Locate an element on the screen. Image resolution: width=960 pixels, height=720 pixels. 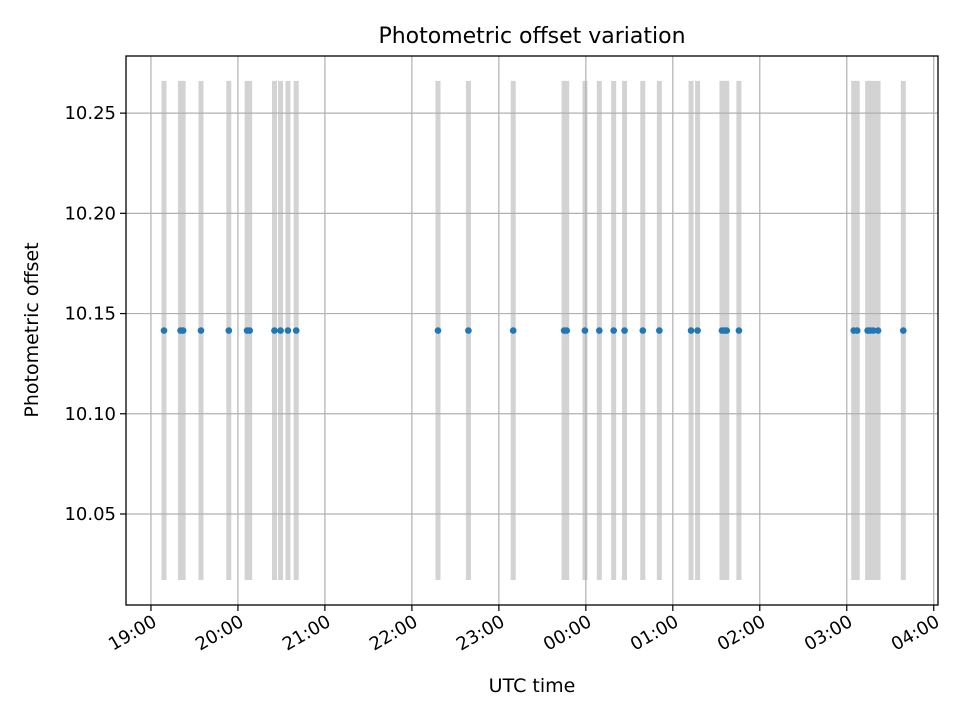
x-tick-label: 23:00 is located at coordinates (480, 633).